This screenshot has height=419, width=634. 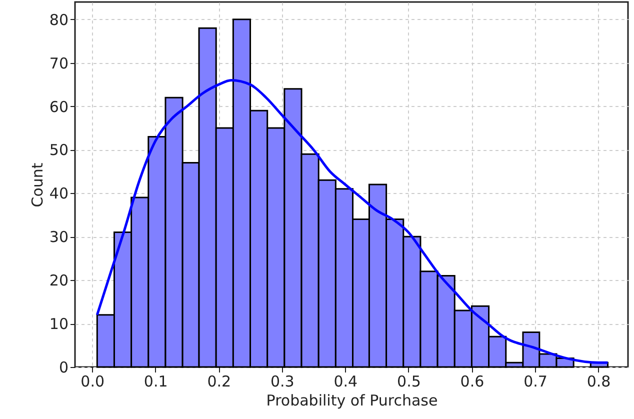 I want to click on y-axis-title: Count, so click(x=37, y=185).